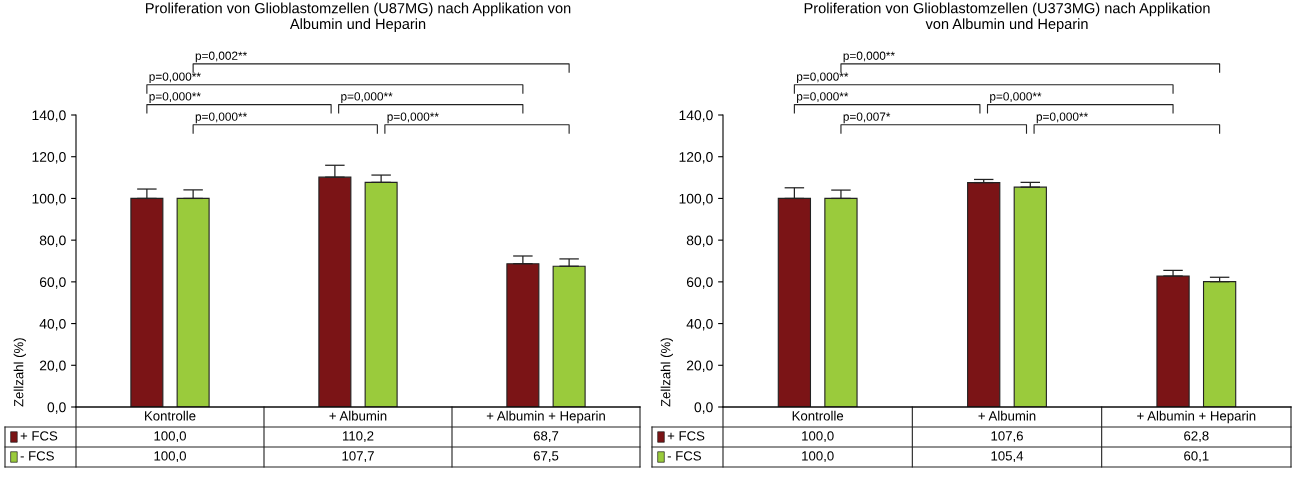  I want to click on text: p=0,002**, so click(221, 57).